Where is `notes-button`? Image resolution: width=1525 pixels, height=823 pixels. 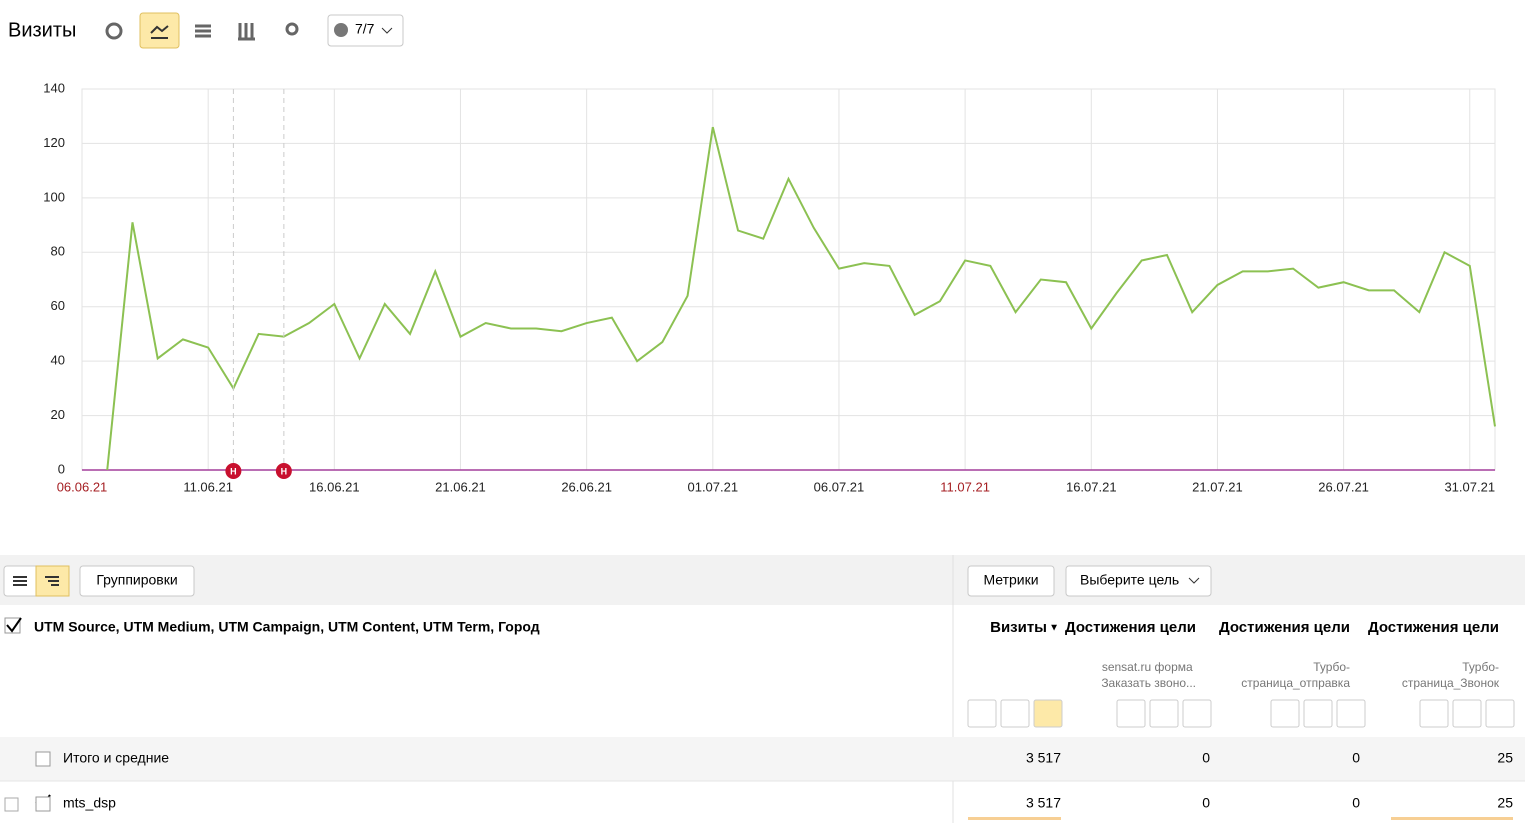 notes-button is located at coordinates (365, 30).